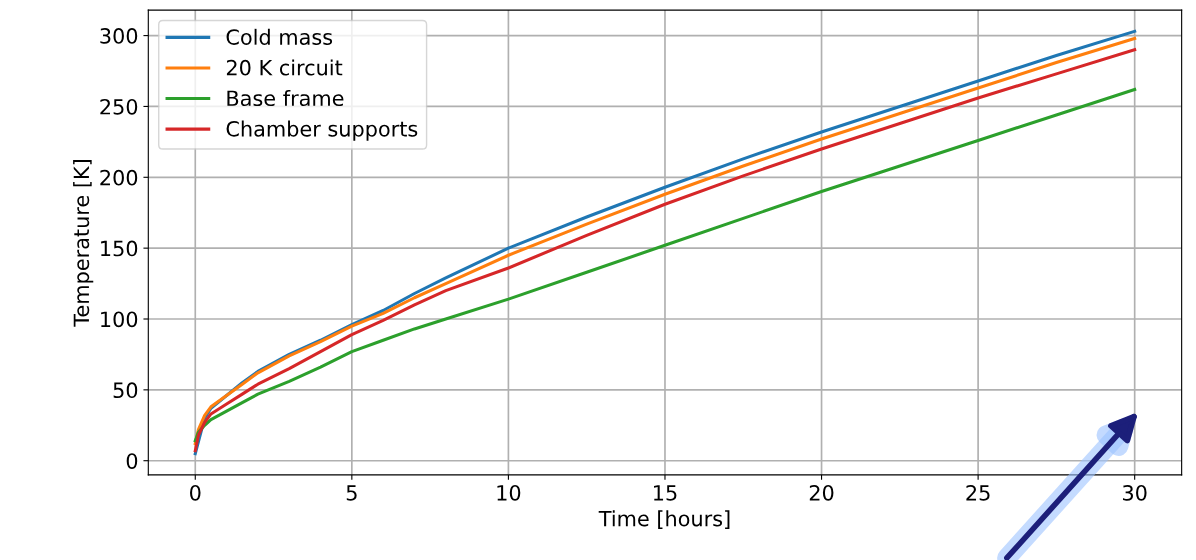  Describe the element at coordinates (279, 36) in the screenshot. I see `legend-label: Cold mass` at that location.